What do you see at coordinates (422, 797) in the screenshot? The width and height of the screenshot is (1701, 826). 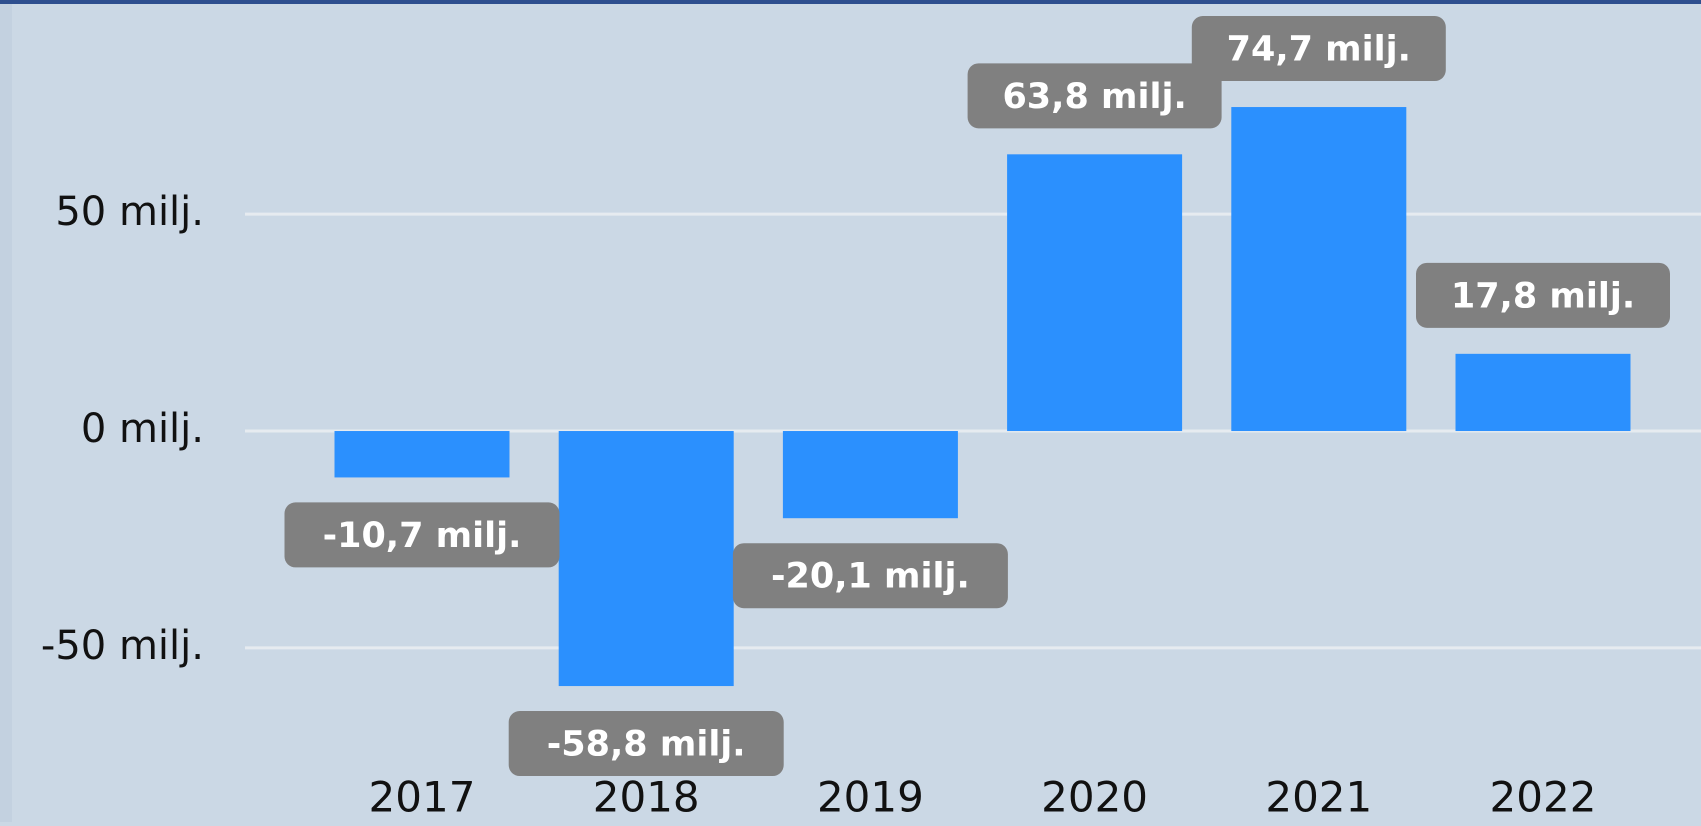 I see `x-tick-label: 2017` at bounding box center [422, 797].